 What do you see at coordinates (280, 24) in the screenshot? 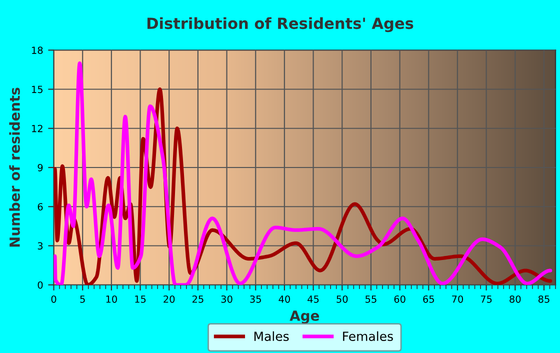
I see `chart-title: Distribution of Residents' Ages` at bounding box center [280, 24].